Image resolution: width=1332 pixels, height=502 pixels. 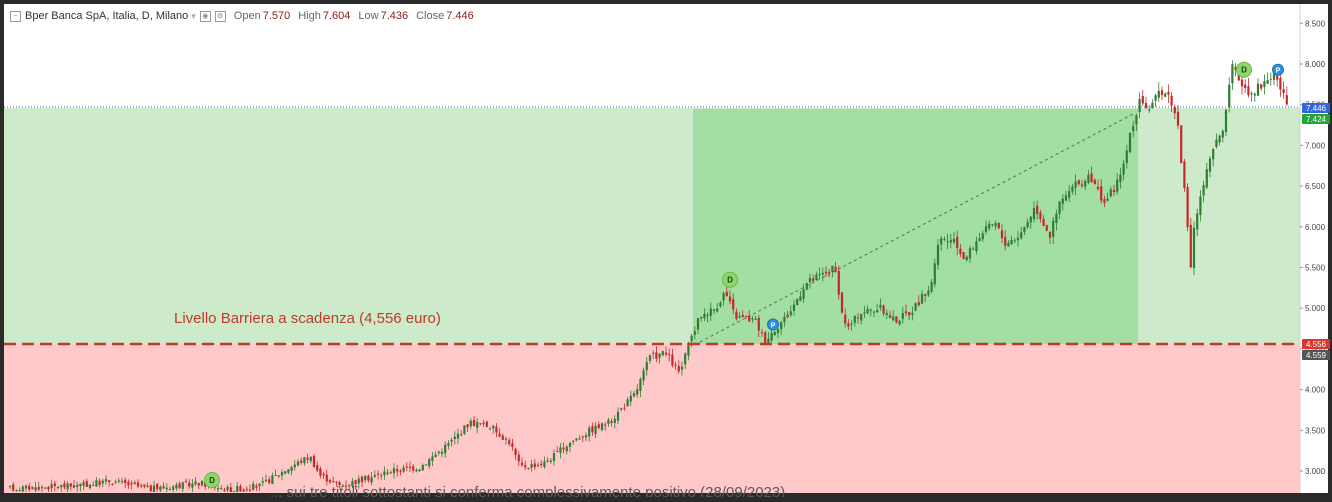 What do you see at coordinates (15, 16) in the screenshot?
I see `collapse-icon: −` at bounding box center [15, 16].